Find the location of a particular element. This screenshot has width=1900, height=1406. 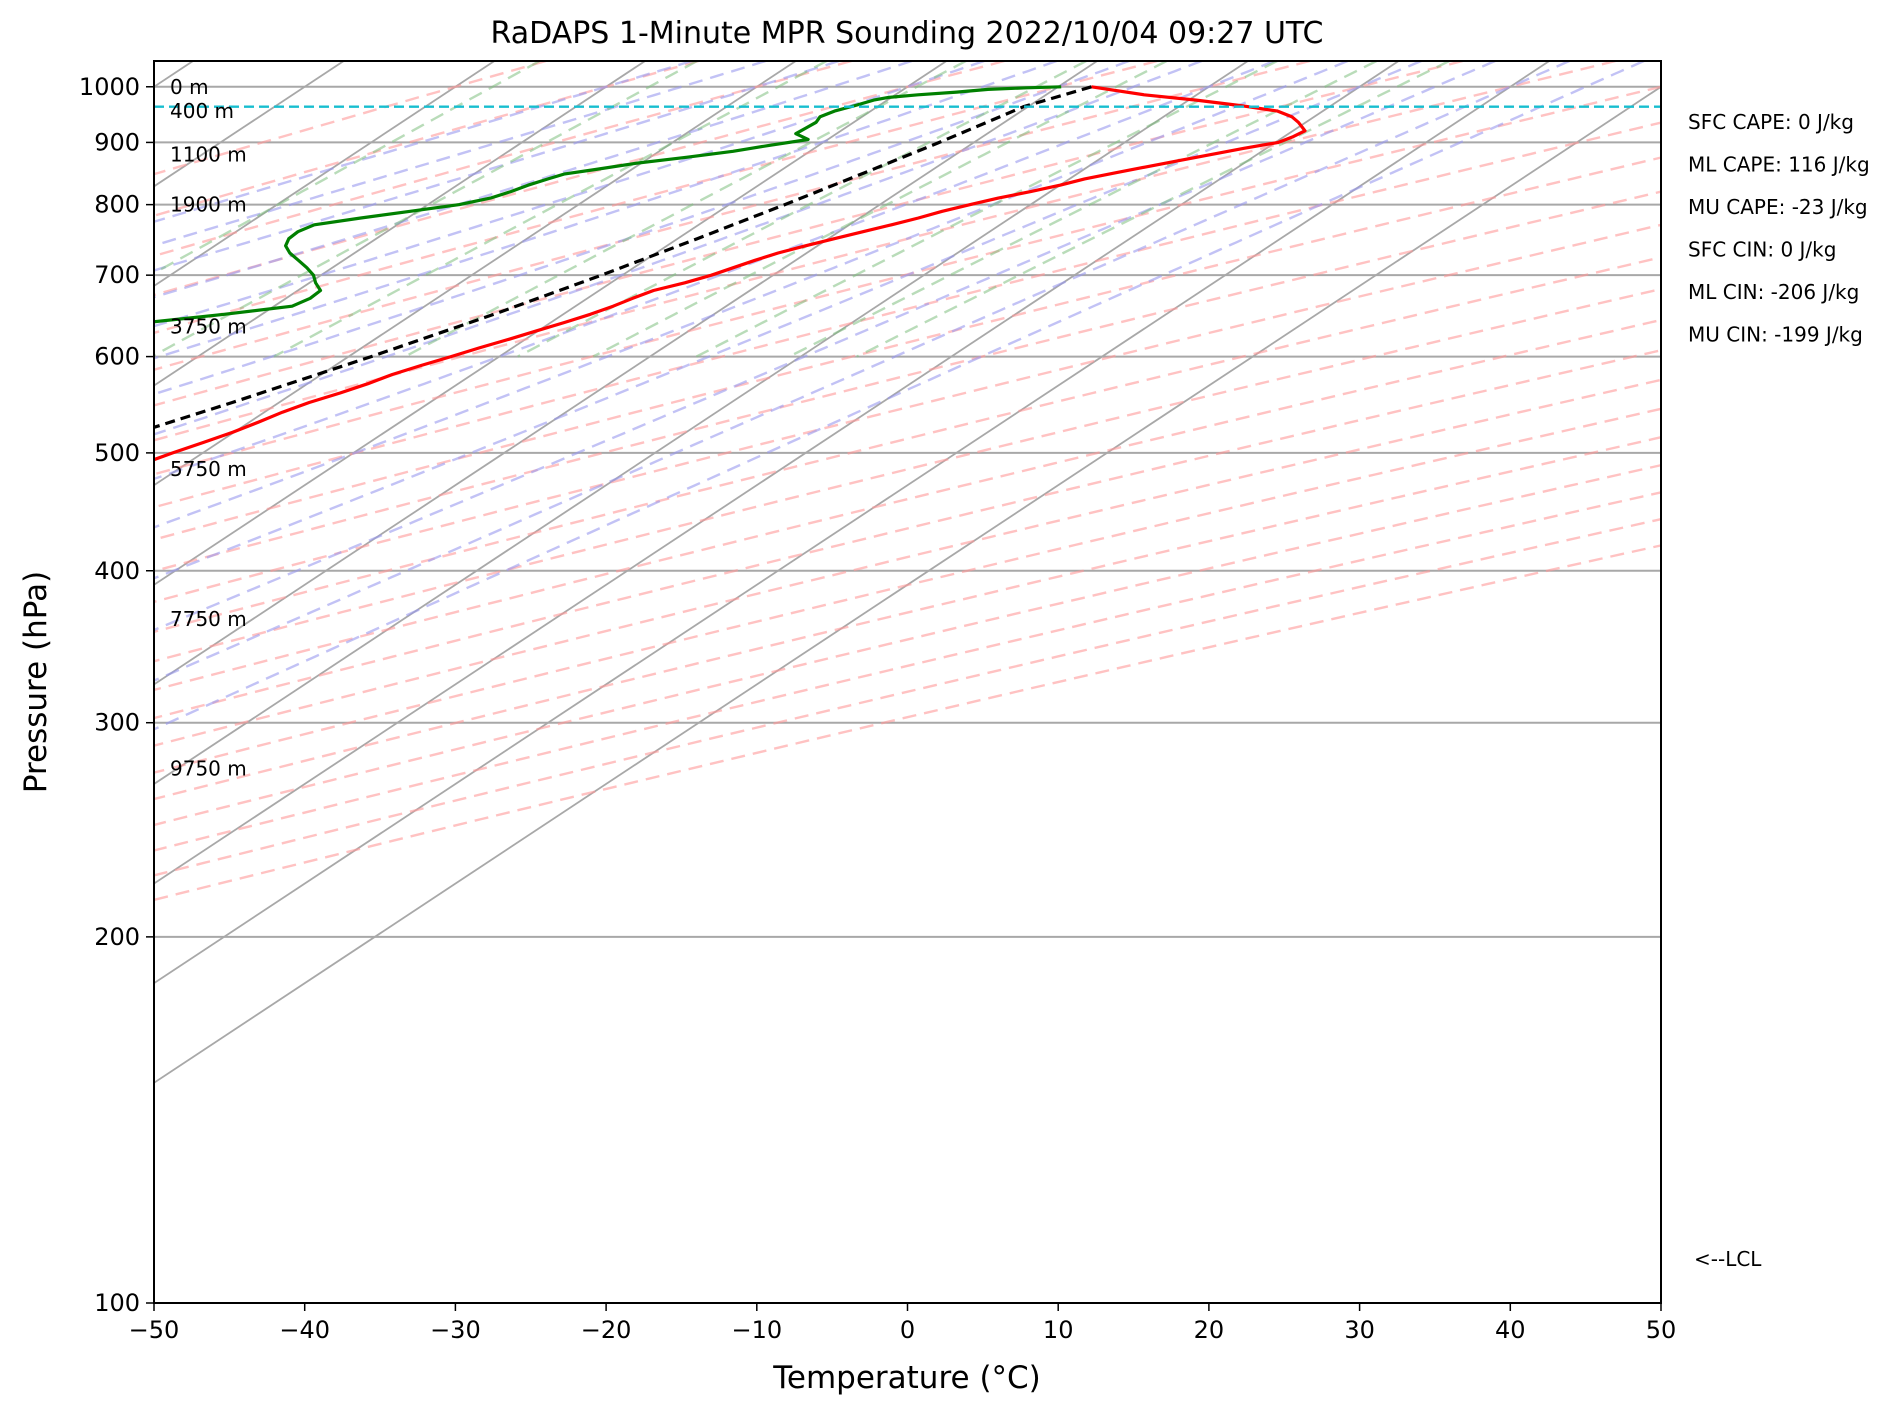

y-axis-label: Pressure (hPa) is located at coordinates (36, 682).